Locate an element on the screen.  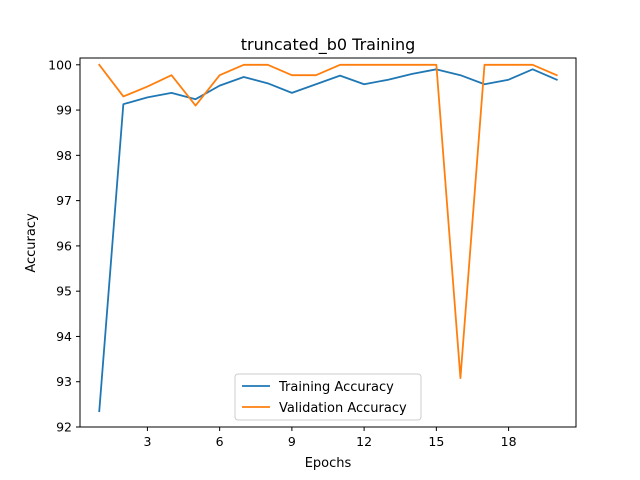
y-axis-label: Accuracy is located at coordinates (31, 243).